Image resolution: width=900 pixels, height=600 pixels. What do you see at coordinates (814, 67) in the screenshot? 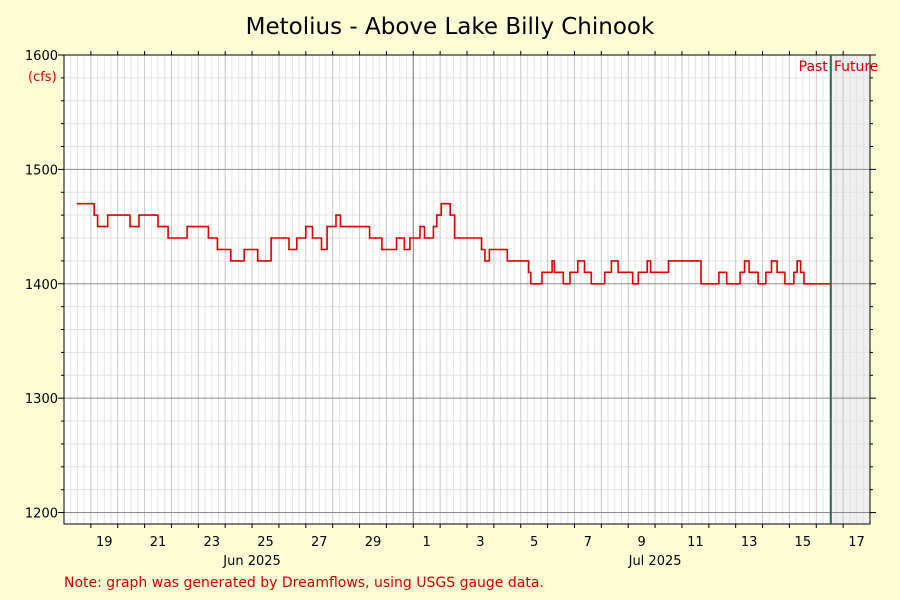
I see `past-label: Past` at bounding box center [814, 67].